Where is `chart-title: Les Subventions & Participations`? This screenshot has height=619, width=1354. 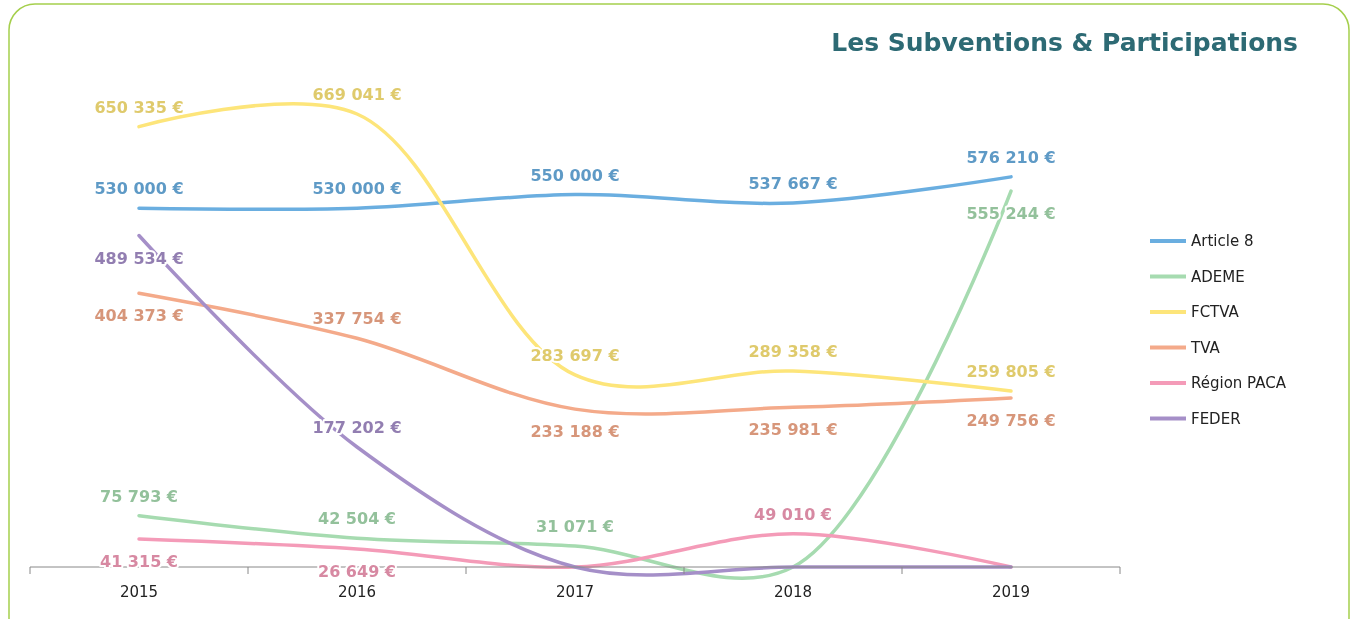 chart-title: Les Subventions & Participations is located at coordinates (1064, 42).